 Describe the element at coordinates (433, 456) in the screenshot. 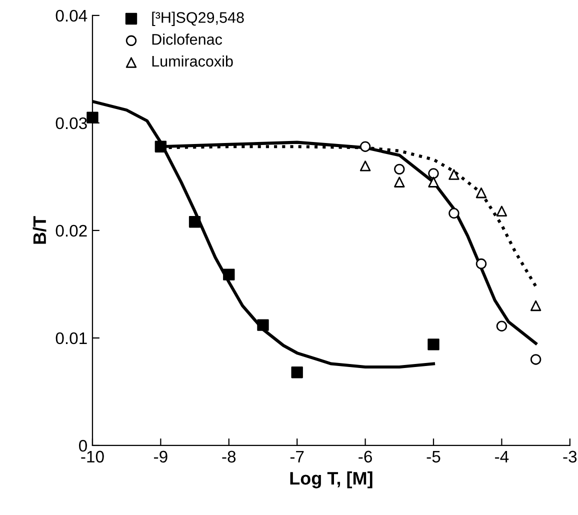

I see `x-tick-label: -5` at that location.